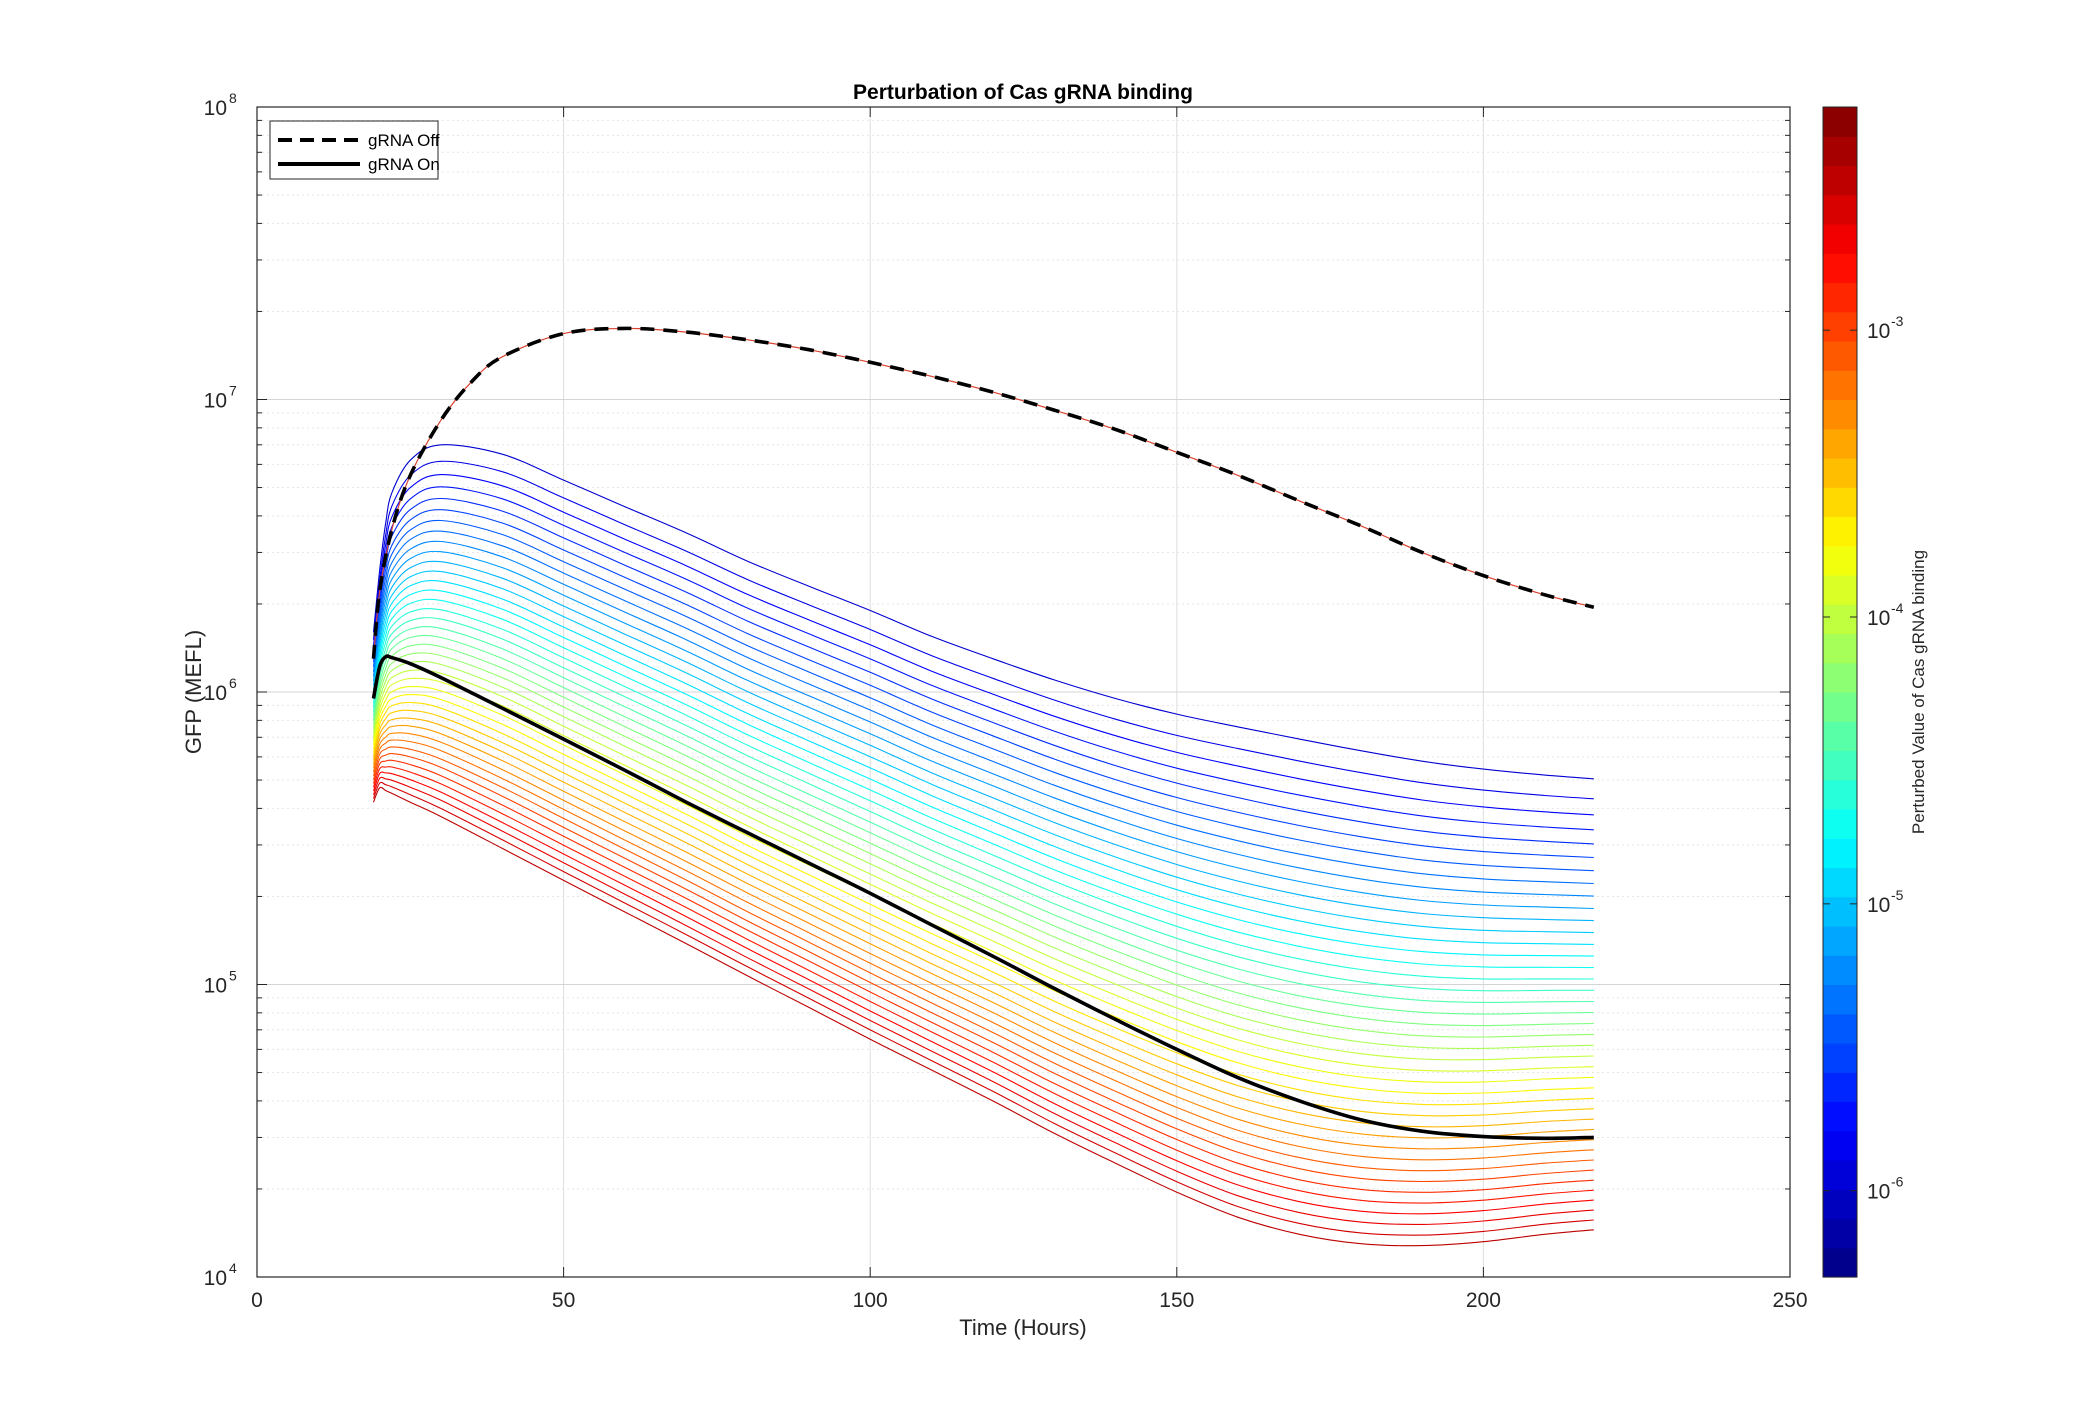 The image size is (2075, 1427). What do you see at coordinates (233, 1268) in the screenshot?
I see `y-tick-label-exponent: 4` at bounding box center [233, 1268].